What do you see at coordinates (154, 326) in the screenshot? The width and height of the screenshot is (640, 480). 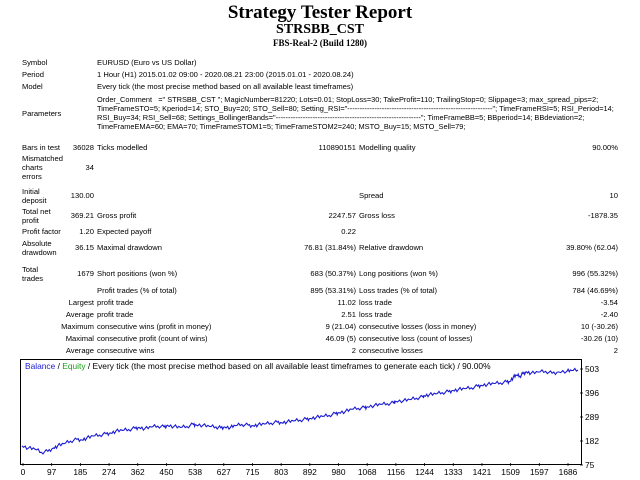 I see `max-wins-label: consecutive wins (profit in money)` at bounding box center [154, 326].